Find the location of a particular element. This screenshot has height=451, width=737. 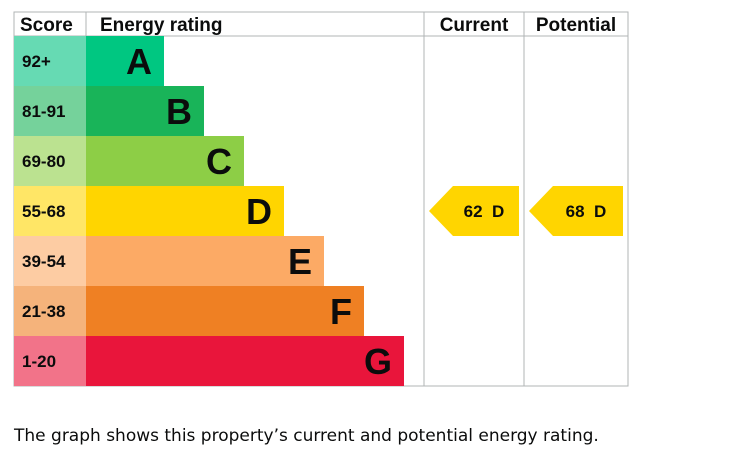

score-cell-f is located at coordinates (50, 311).